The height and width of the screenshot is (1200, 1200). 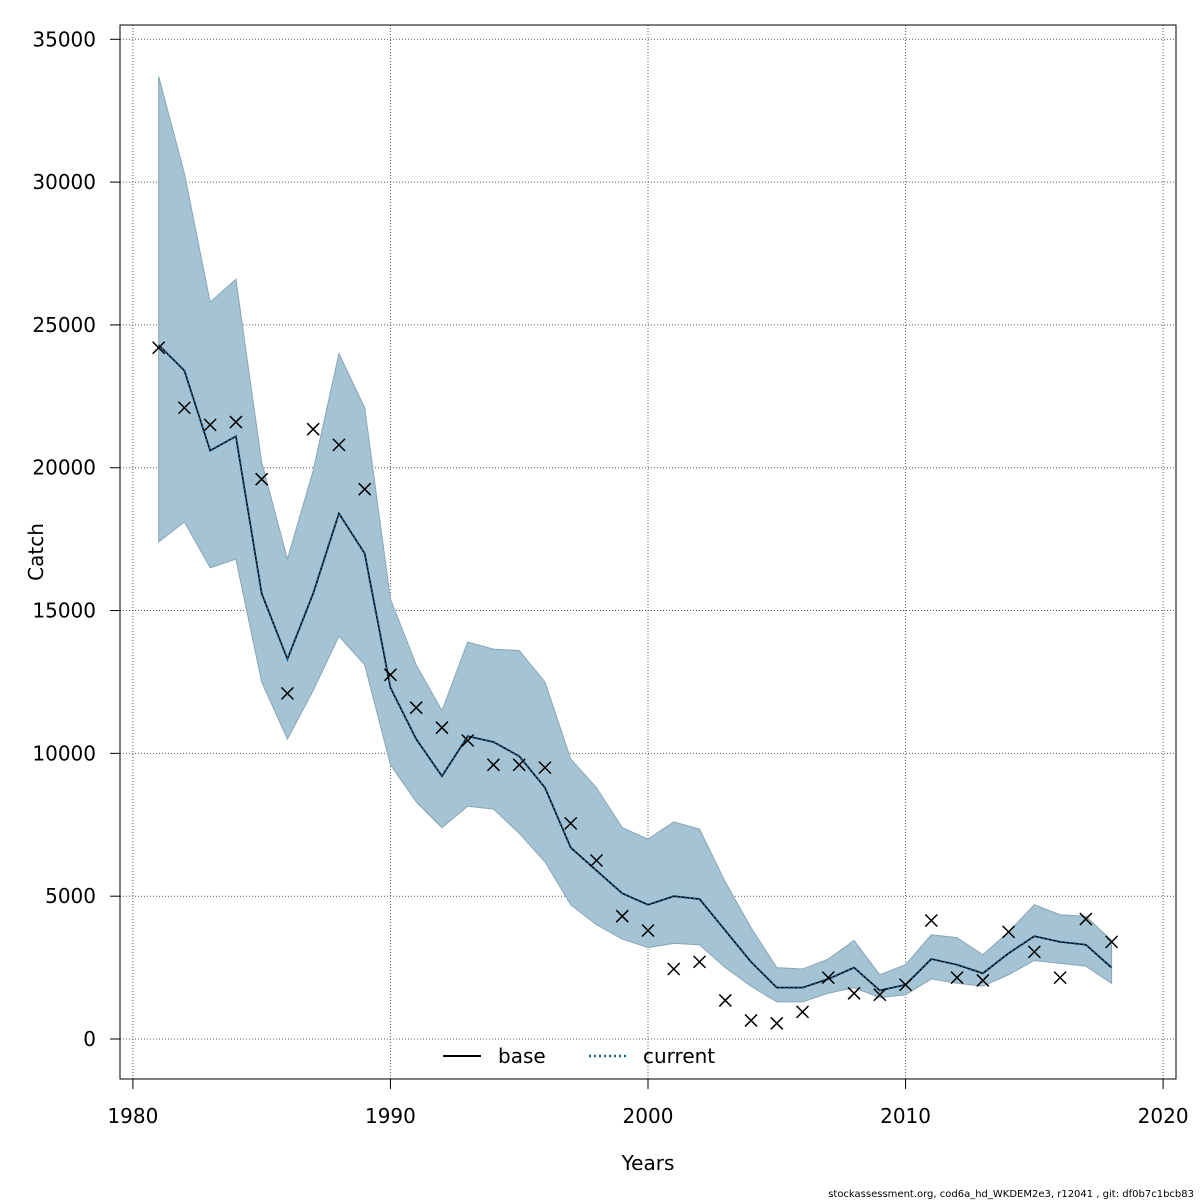 What do you see at coordinates (64, 611) in the screenshot?
I see `y-tick-label: 15000` at bounding box center [64, 611].